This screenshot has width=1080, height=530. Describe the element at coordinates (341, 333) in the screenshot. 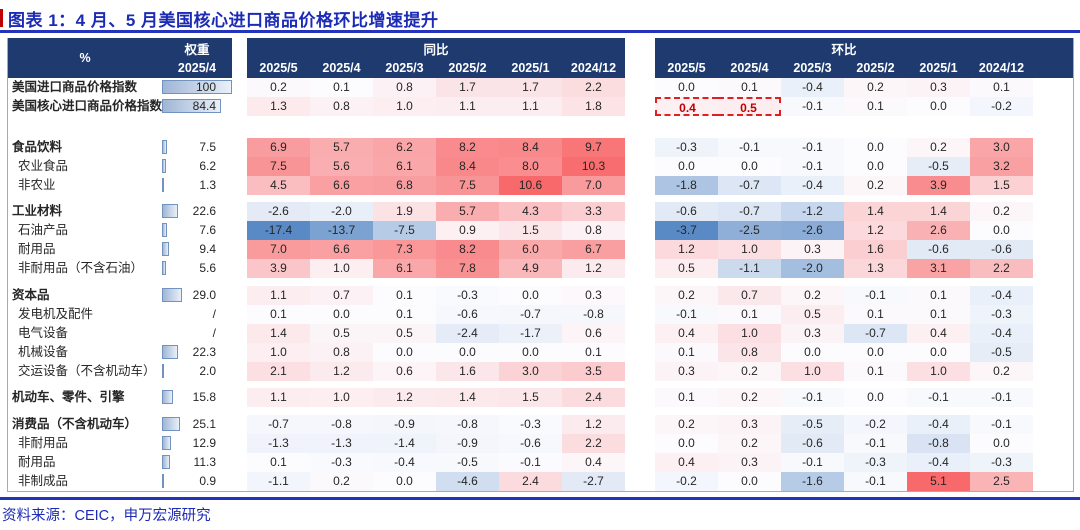

I see `yoy-cell: 0.5` at that location.